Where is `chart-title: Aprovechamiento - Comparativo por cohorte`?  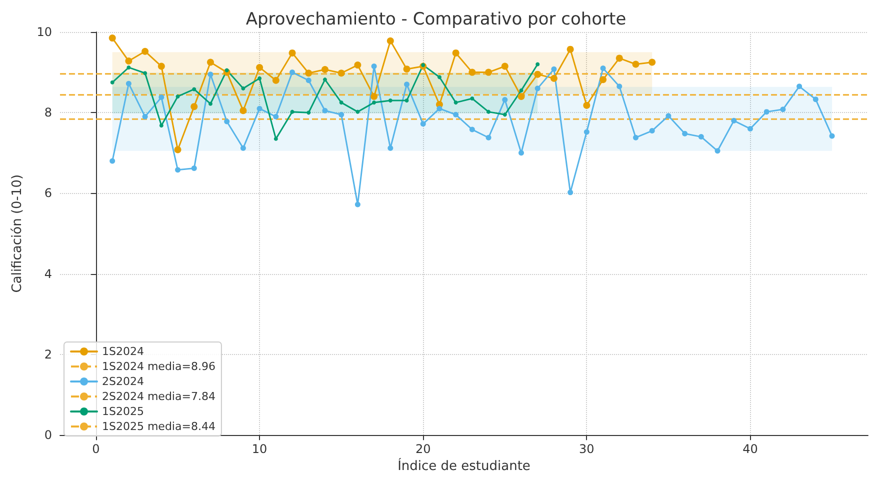 chart-title: Aprovechamiento - Comparativo por cohorte is located at coordinates (436, 20).